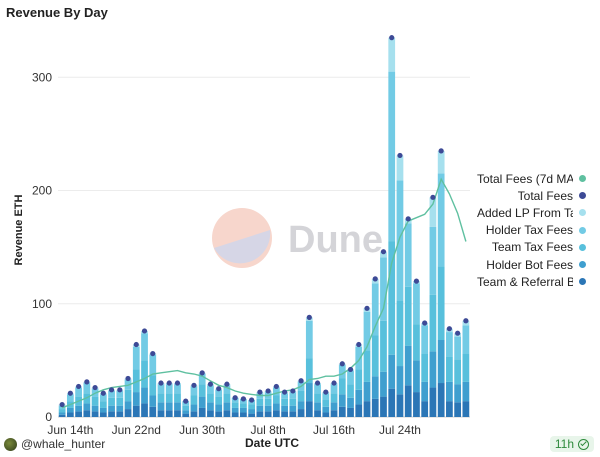 The image size is (600, 457). What do you see at coordinates (42, 247) in the screenshot?
I see `y-axis-ticks: 0 100 200 300` at bounding box center [42, 247].